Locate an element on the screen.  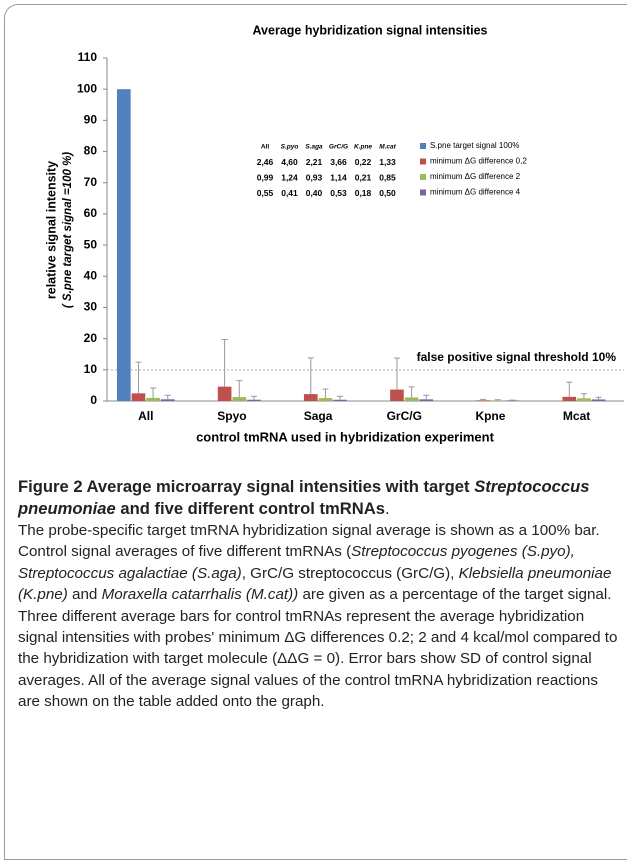
table-cell: 0,18 is located at coordinates (363, 193).